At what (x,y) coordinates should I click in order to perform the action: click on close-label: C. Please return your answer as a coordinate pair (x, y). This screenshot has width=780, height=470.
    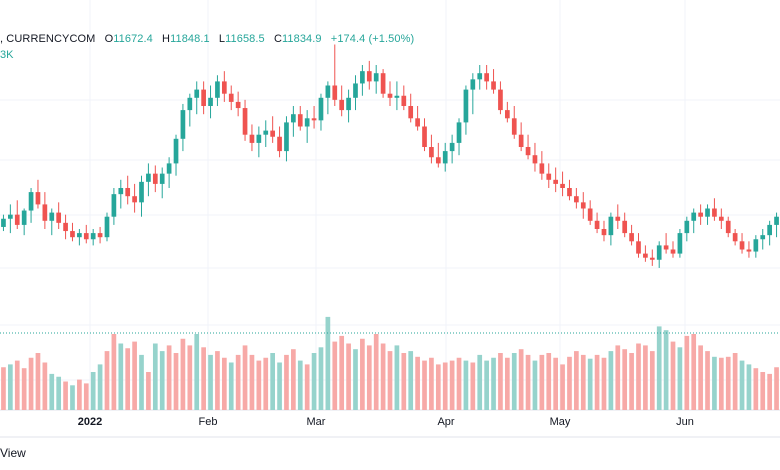
    Looking at the image, I should click on (277, 39).